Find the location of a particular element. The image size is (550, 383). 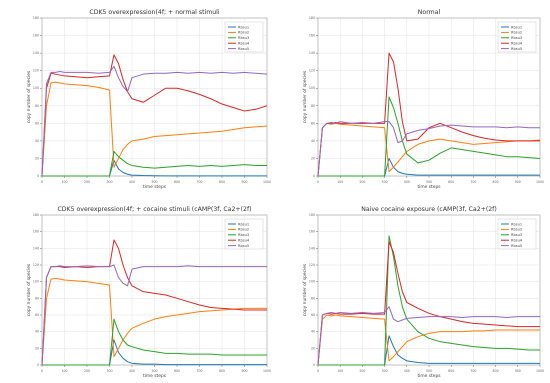

chart-title: CDK5 overexpression(4f; + normal stimuli is located at coordinates (154, 12).